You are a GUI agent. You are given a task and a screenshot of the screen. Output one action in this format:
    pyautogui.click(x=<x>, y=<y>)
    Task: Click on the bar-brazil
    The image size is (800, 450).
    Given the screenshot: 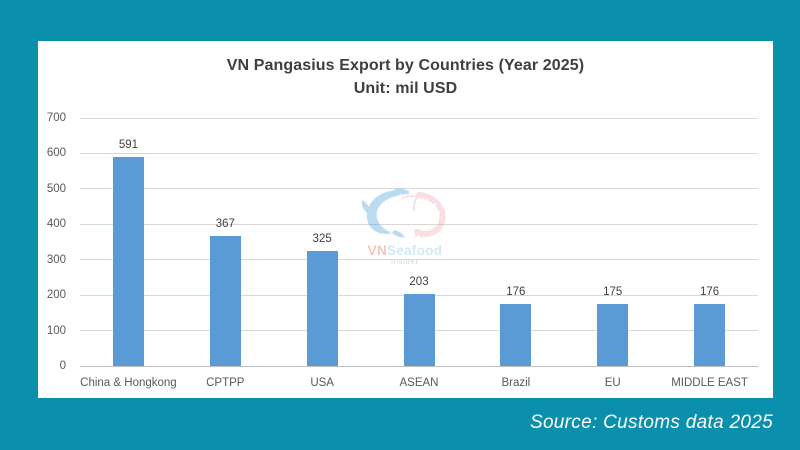 What is the action you would take?
    pyautogui.click(x=516, y=334)
    